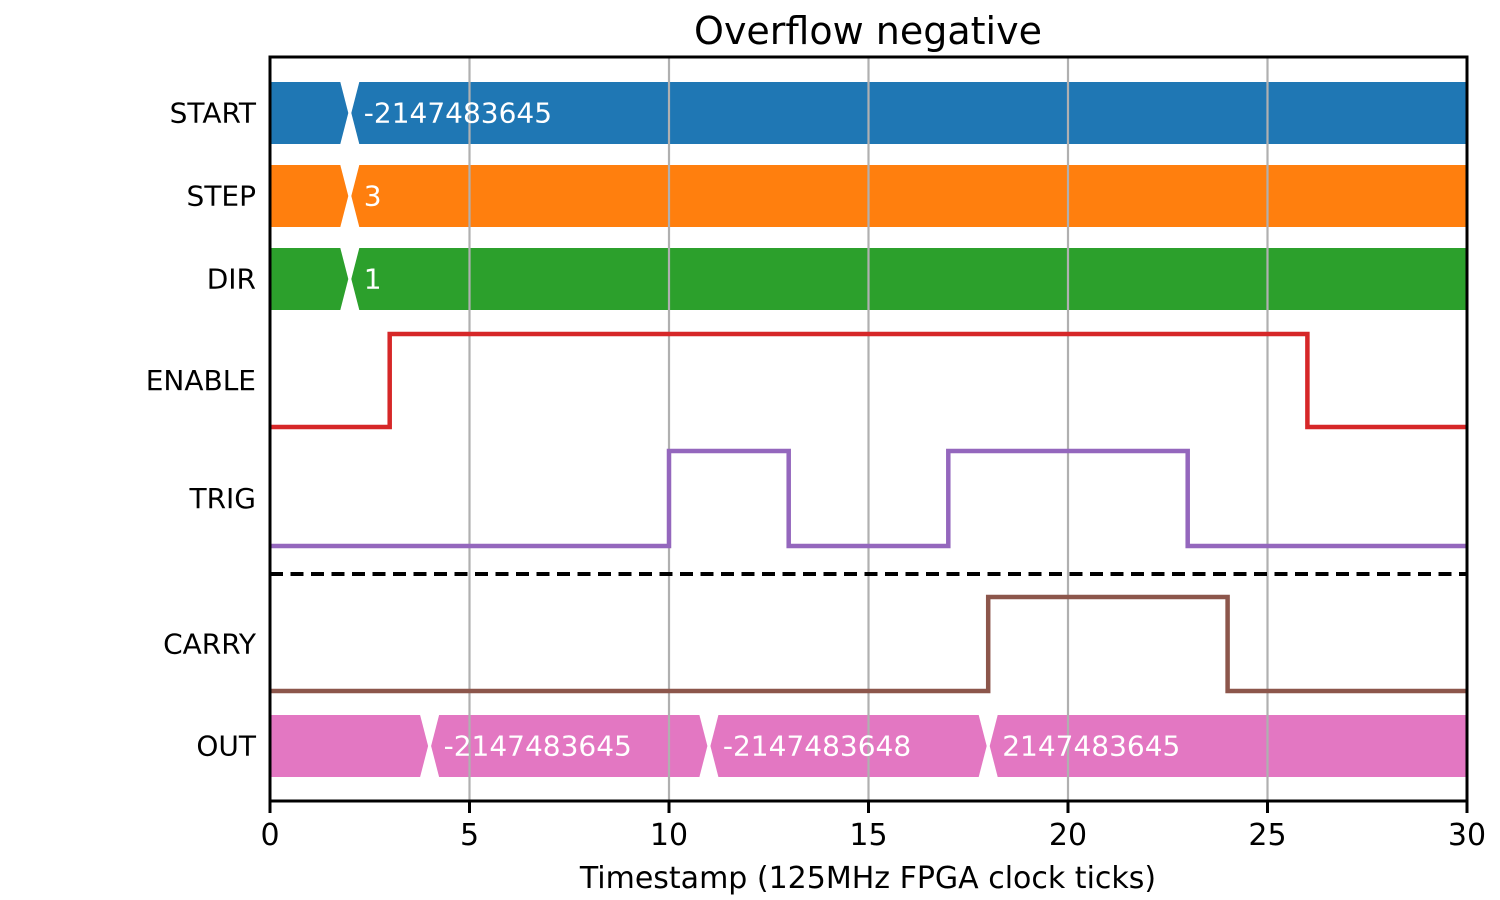  I want to click on logic-line-enable, so click(868, 380).